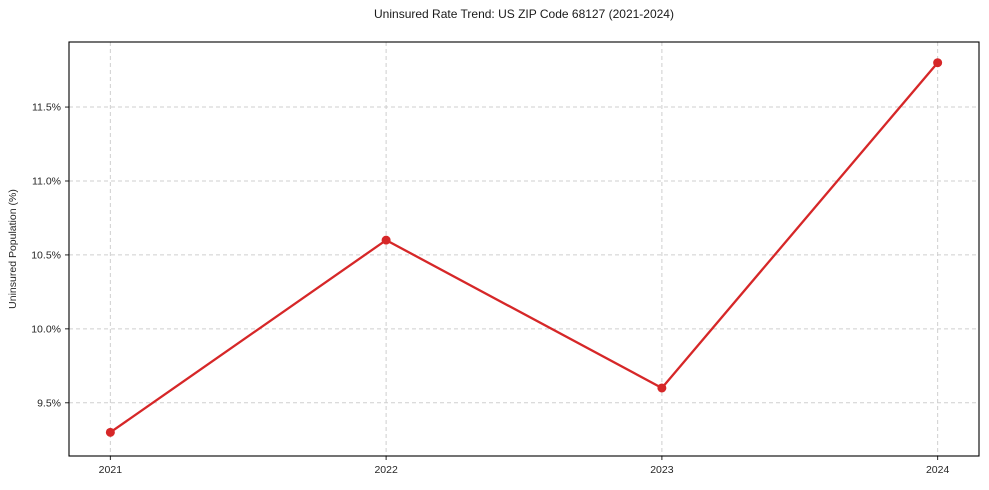  Describe the element at coordinates (46, 108) in the screenshot. I see `y-tick-label: 11.5%` at that location.